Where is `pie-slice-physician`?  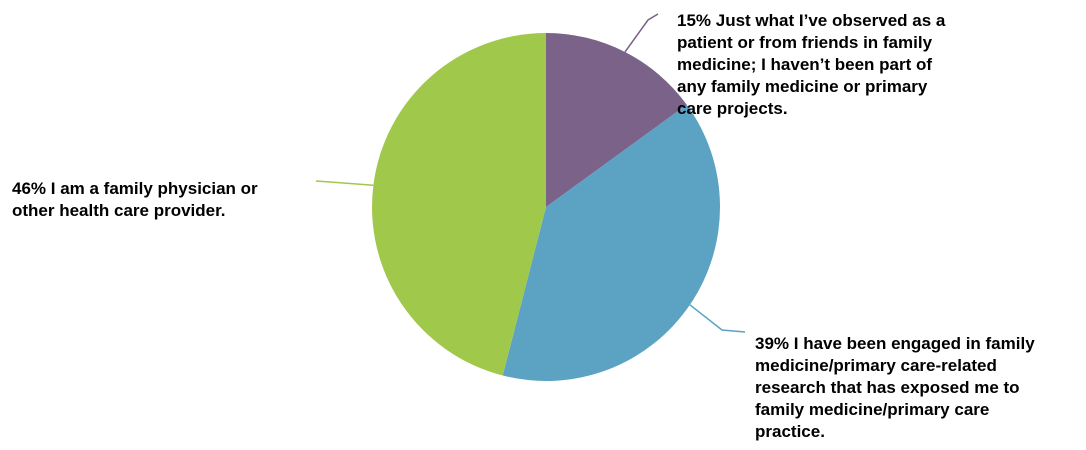
pie-slice-physician is located at coordinates (459, 204).